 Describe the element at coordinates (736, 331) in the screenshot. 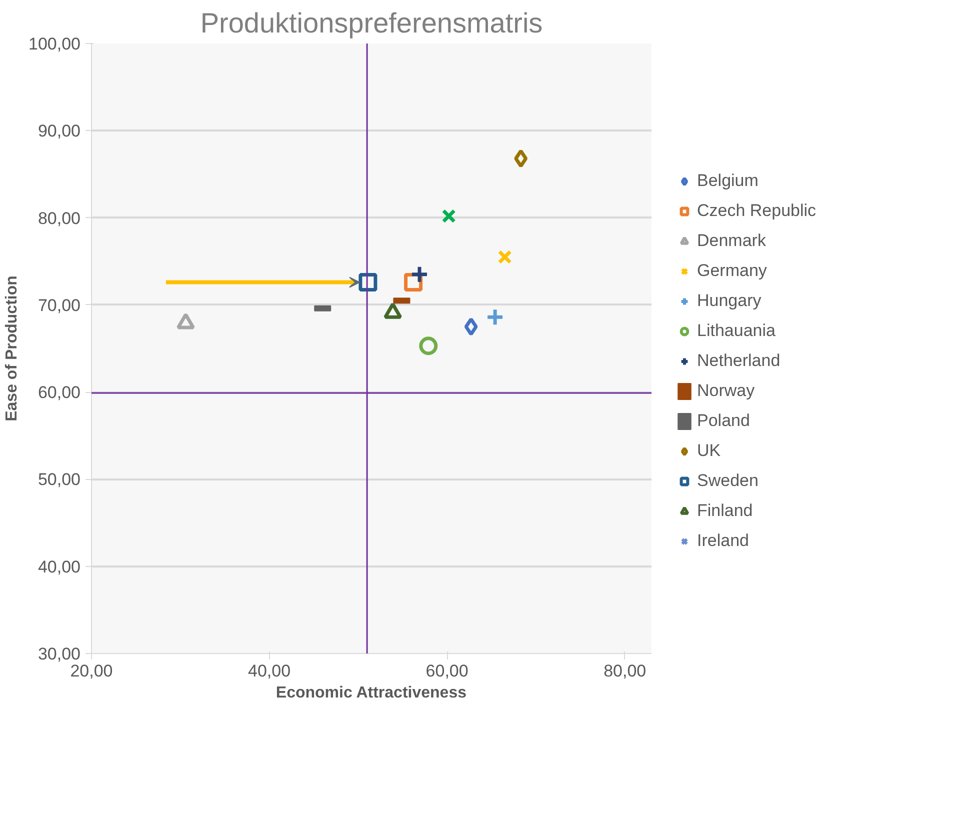

I see `legend-label: Lithauania` at that location.